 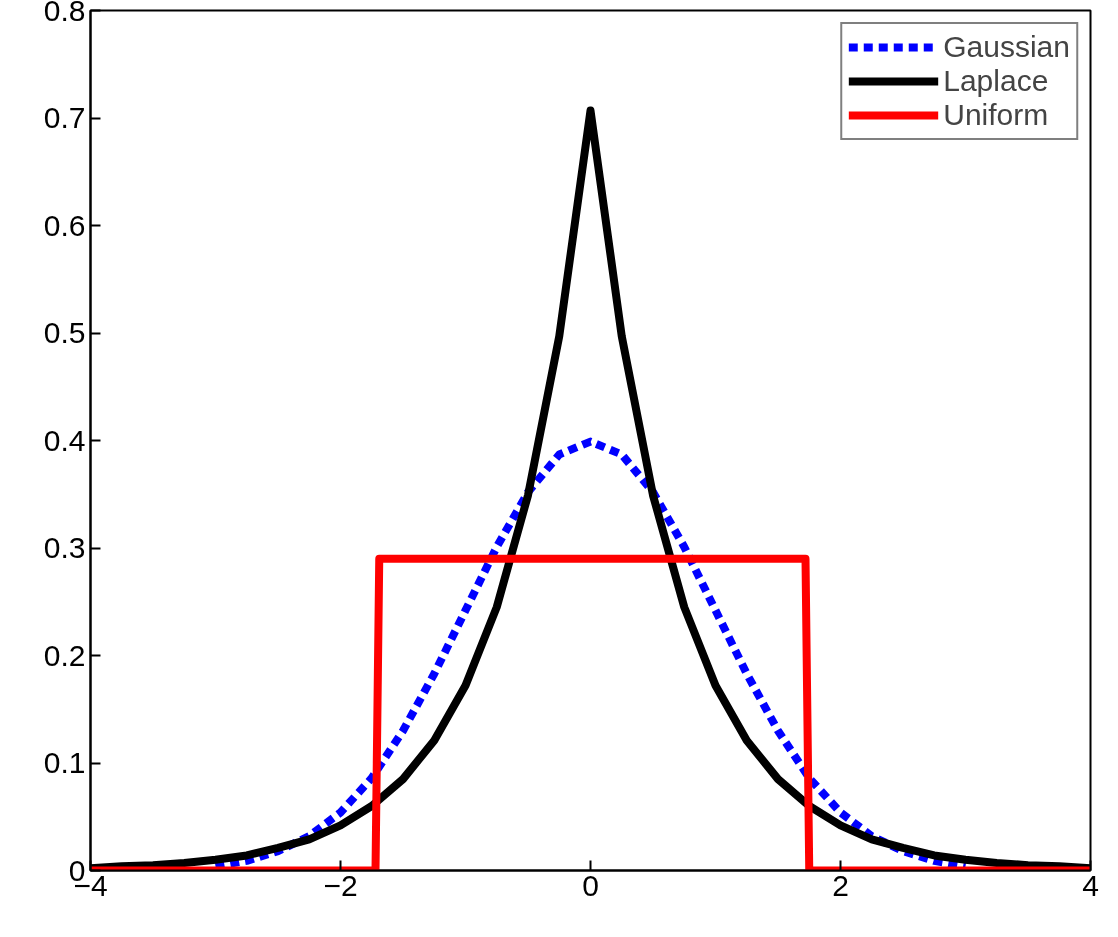 What do you see at coordinates (64, 440) in the screenshot?
I see `y-tick-label: 0.4` at bounding box center [64, 440].